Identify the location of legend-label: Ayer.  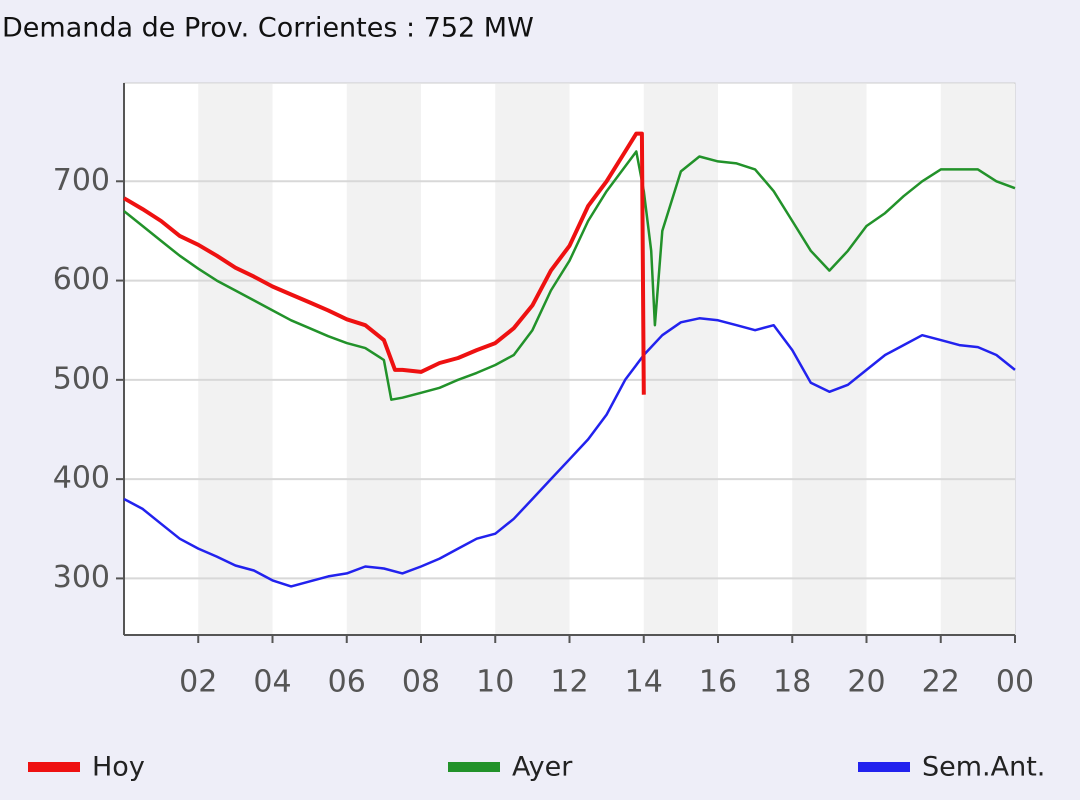
(542, 767).